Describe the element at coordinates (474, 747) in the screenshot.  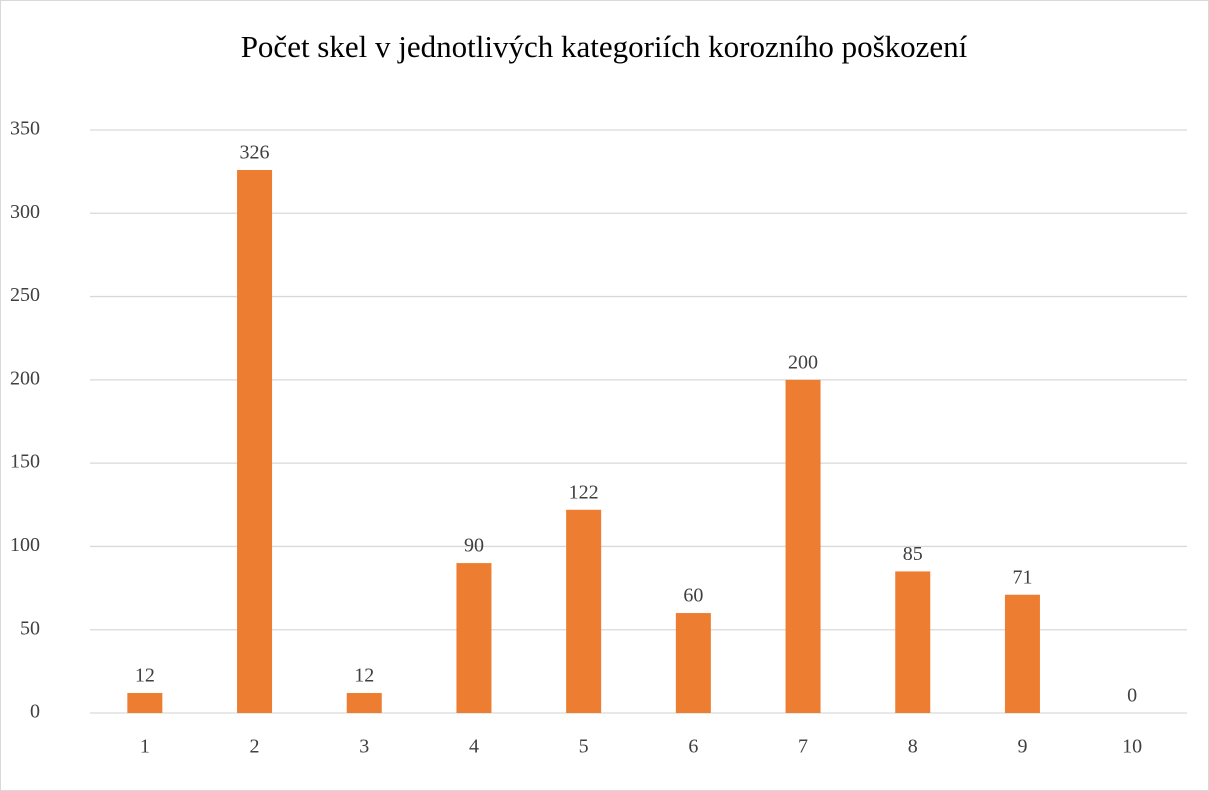
I see `x-tick-label: 4` at that location.